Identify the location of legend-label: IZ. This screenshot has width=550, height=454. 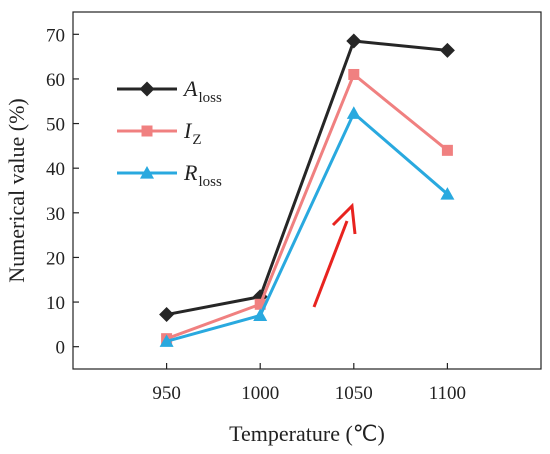
(192, 133).